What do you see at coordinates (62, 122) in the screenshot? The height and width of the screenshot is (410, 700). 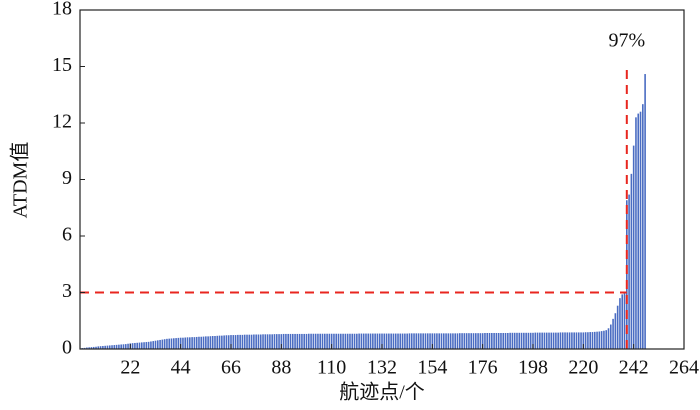 I see `y-tick-label: 12` at bounding box center [62, 122].